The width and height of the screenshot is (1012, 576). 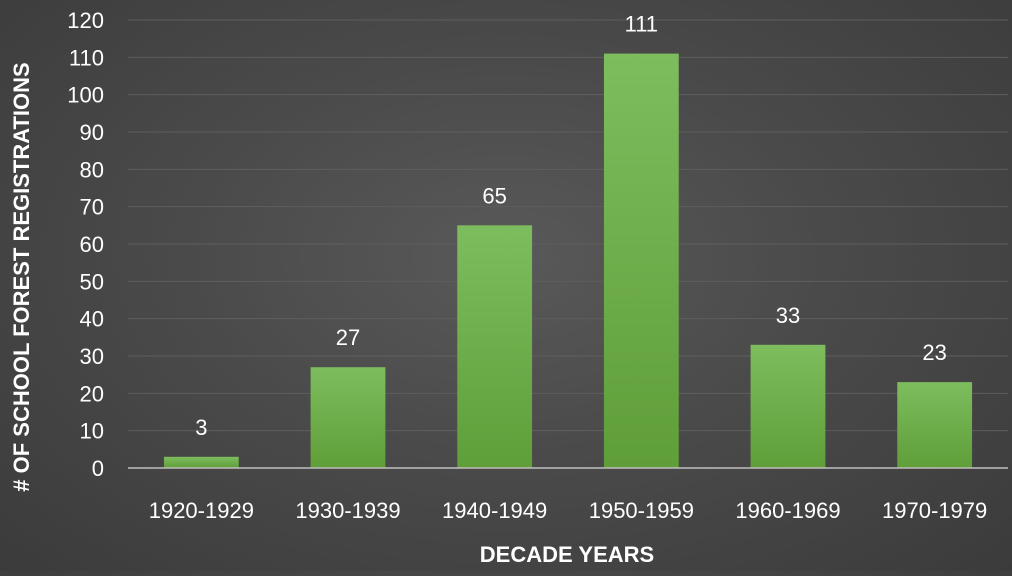 What do you see at coordinates (92, 431) in the screenshot?
I see `y-tick-label: 10` at bounding box center [92, 431].